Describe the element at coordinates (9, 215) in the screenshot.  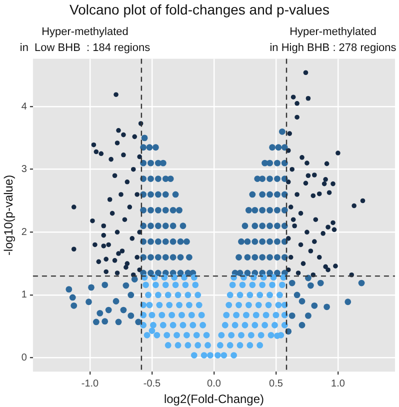
I see `y-axis-title: -log10(p-value)` at that location.